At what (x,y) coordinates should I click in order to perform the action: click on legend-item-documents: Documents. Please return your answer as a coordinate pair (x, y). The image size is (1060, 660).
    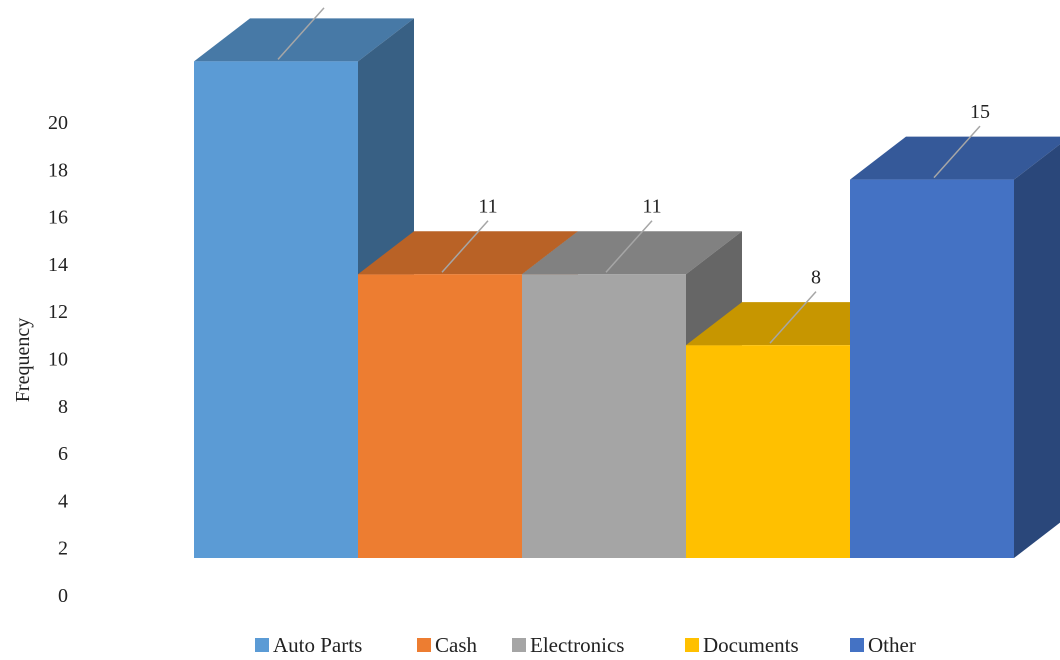
    Looking at the image, I should click on (742, 645).